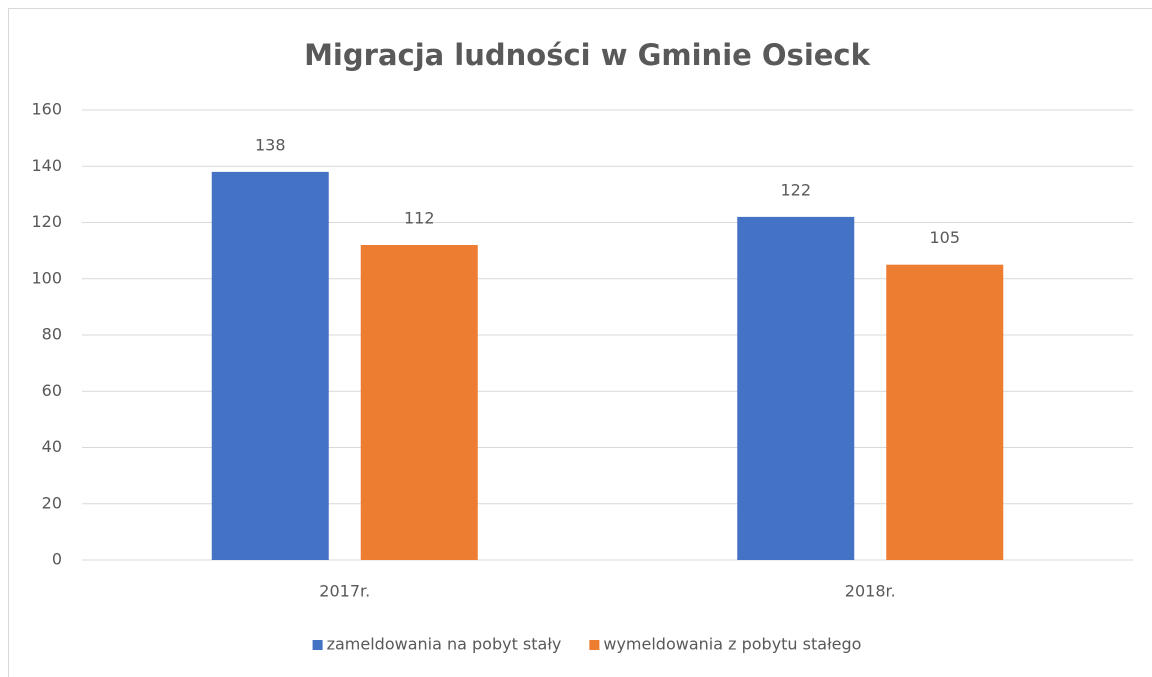 The height and width of the screenshot is (677, 1152). I want to click on legend-label: zameldowania na pobyt stały, so click(444, 644).